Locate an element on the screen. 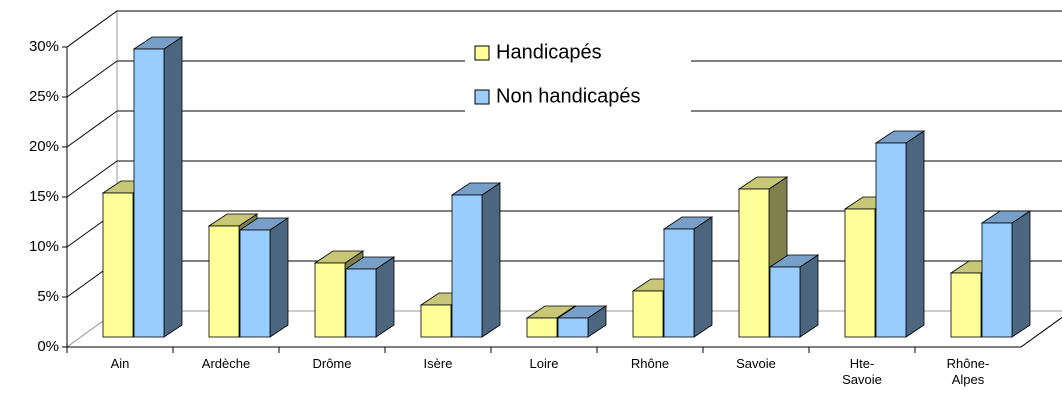 This screenshot has height=400, width=1062. y-tick-label: 25% is located at coordinates (44, 96).